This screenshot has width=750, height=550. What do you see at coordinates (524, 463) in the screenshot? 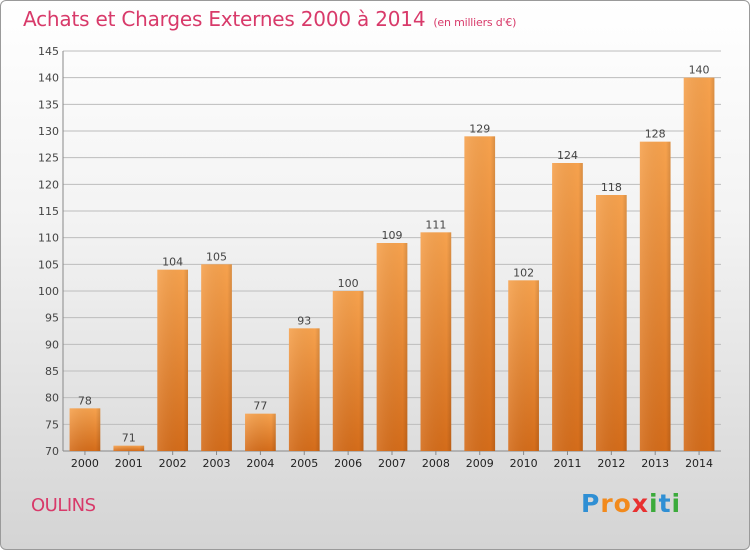
I see `x-tick-label: 2010` at bounding box center [524, 463].